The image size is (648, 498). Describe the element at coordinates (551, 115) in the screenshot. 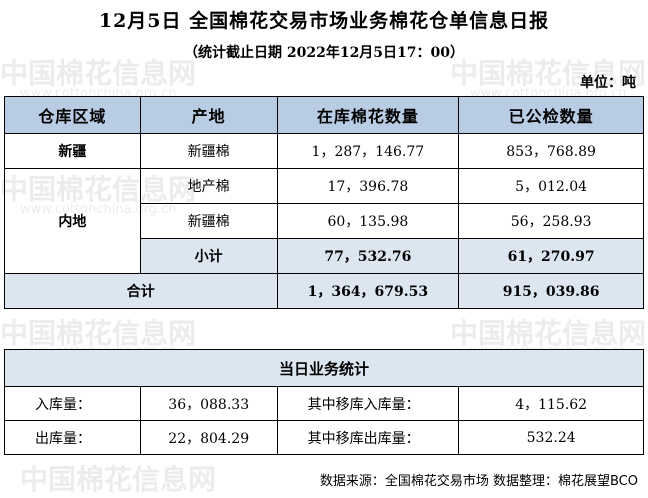

I see `header-inspected: 已公检数量` at that location.